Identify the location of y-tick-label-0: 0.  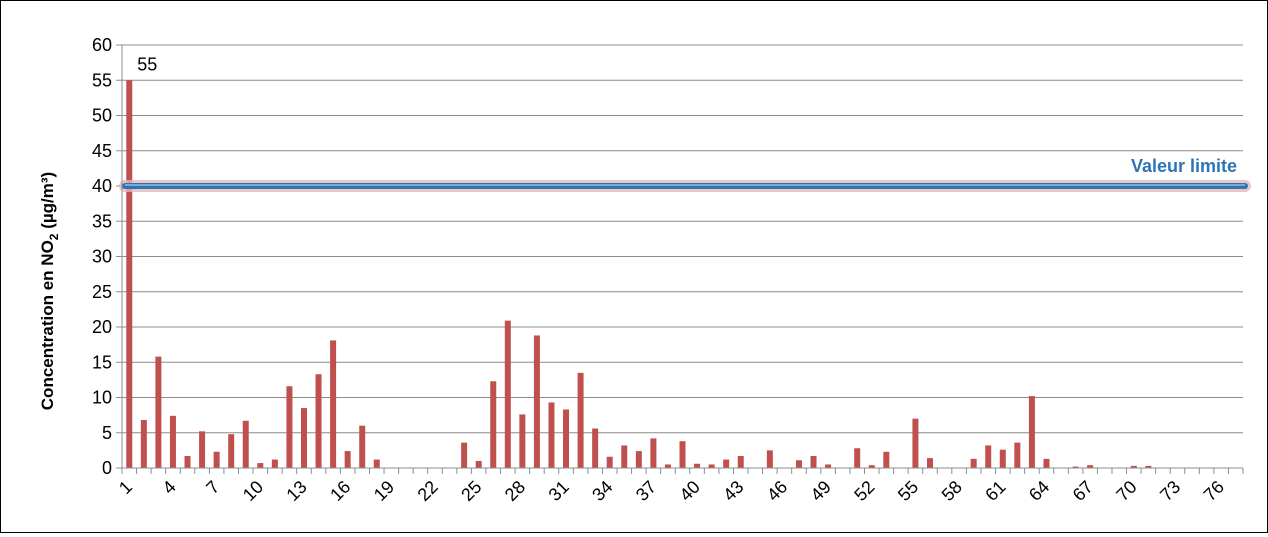
(107, 468).